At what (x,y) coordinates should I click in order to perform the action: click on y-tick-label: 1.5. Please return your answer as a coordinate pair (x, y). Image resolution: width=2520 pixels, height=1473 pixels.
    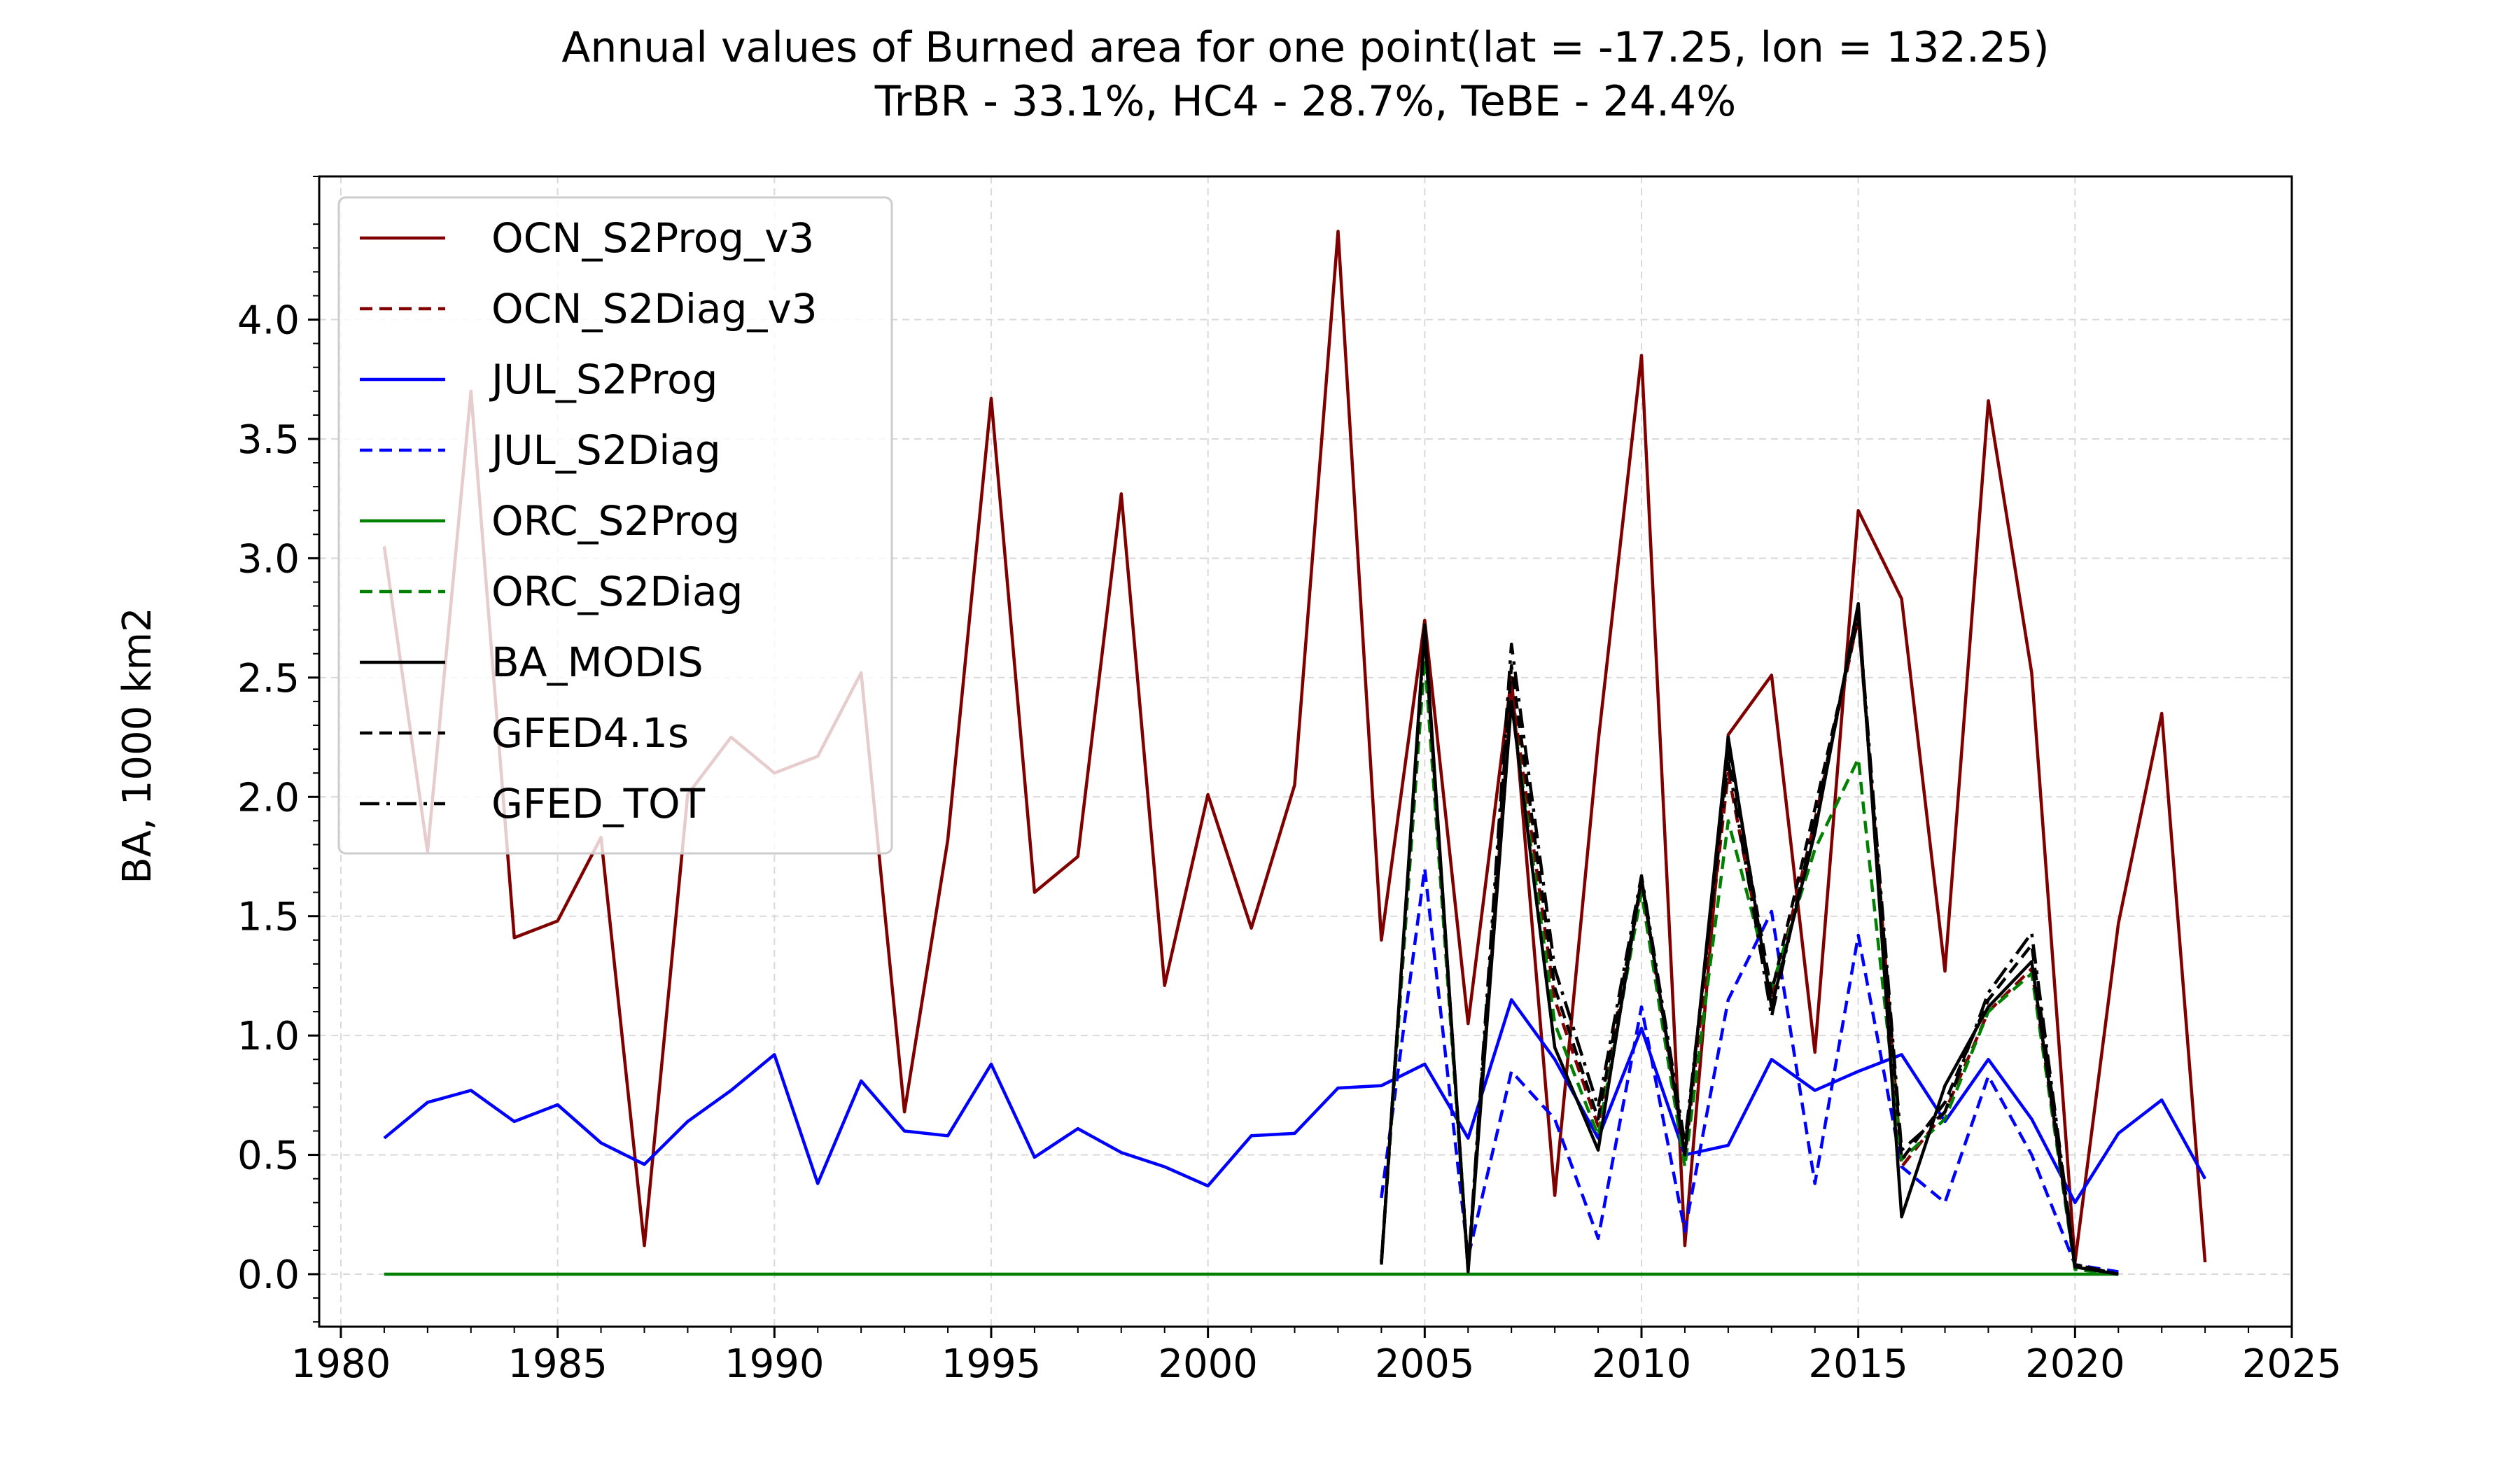
    Looking at the image, I should click on (268, 917).